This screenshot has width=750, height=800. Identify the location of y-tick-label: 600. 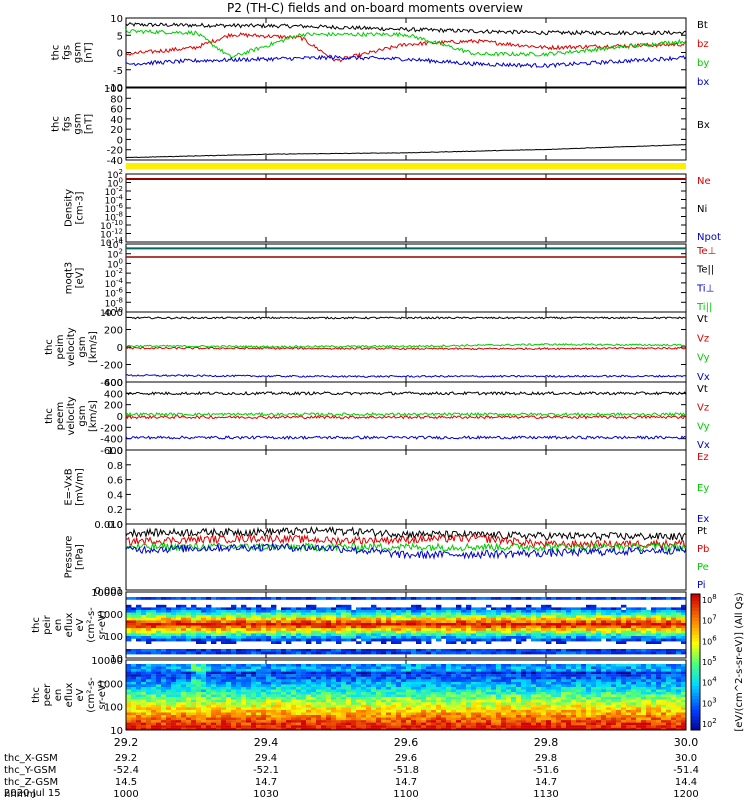
(113, 383).